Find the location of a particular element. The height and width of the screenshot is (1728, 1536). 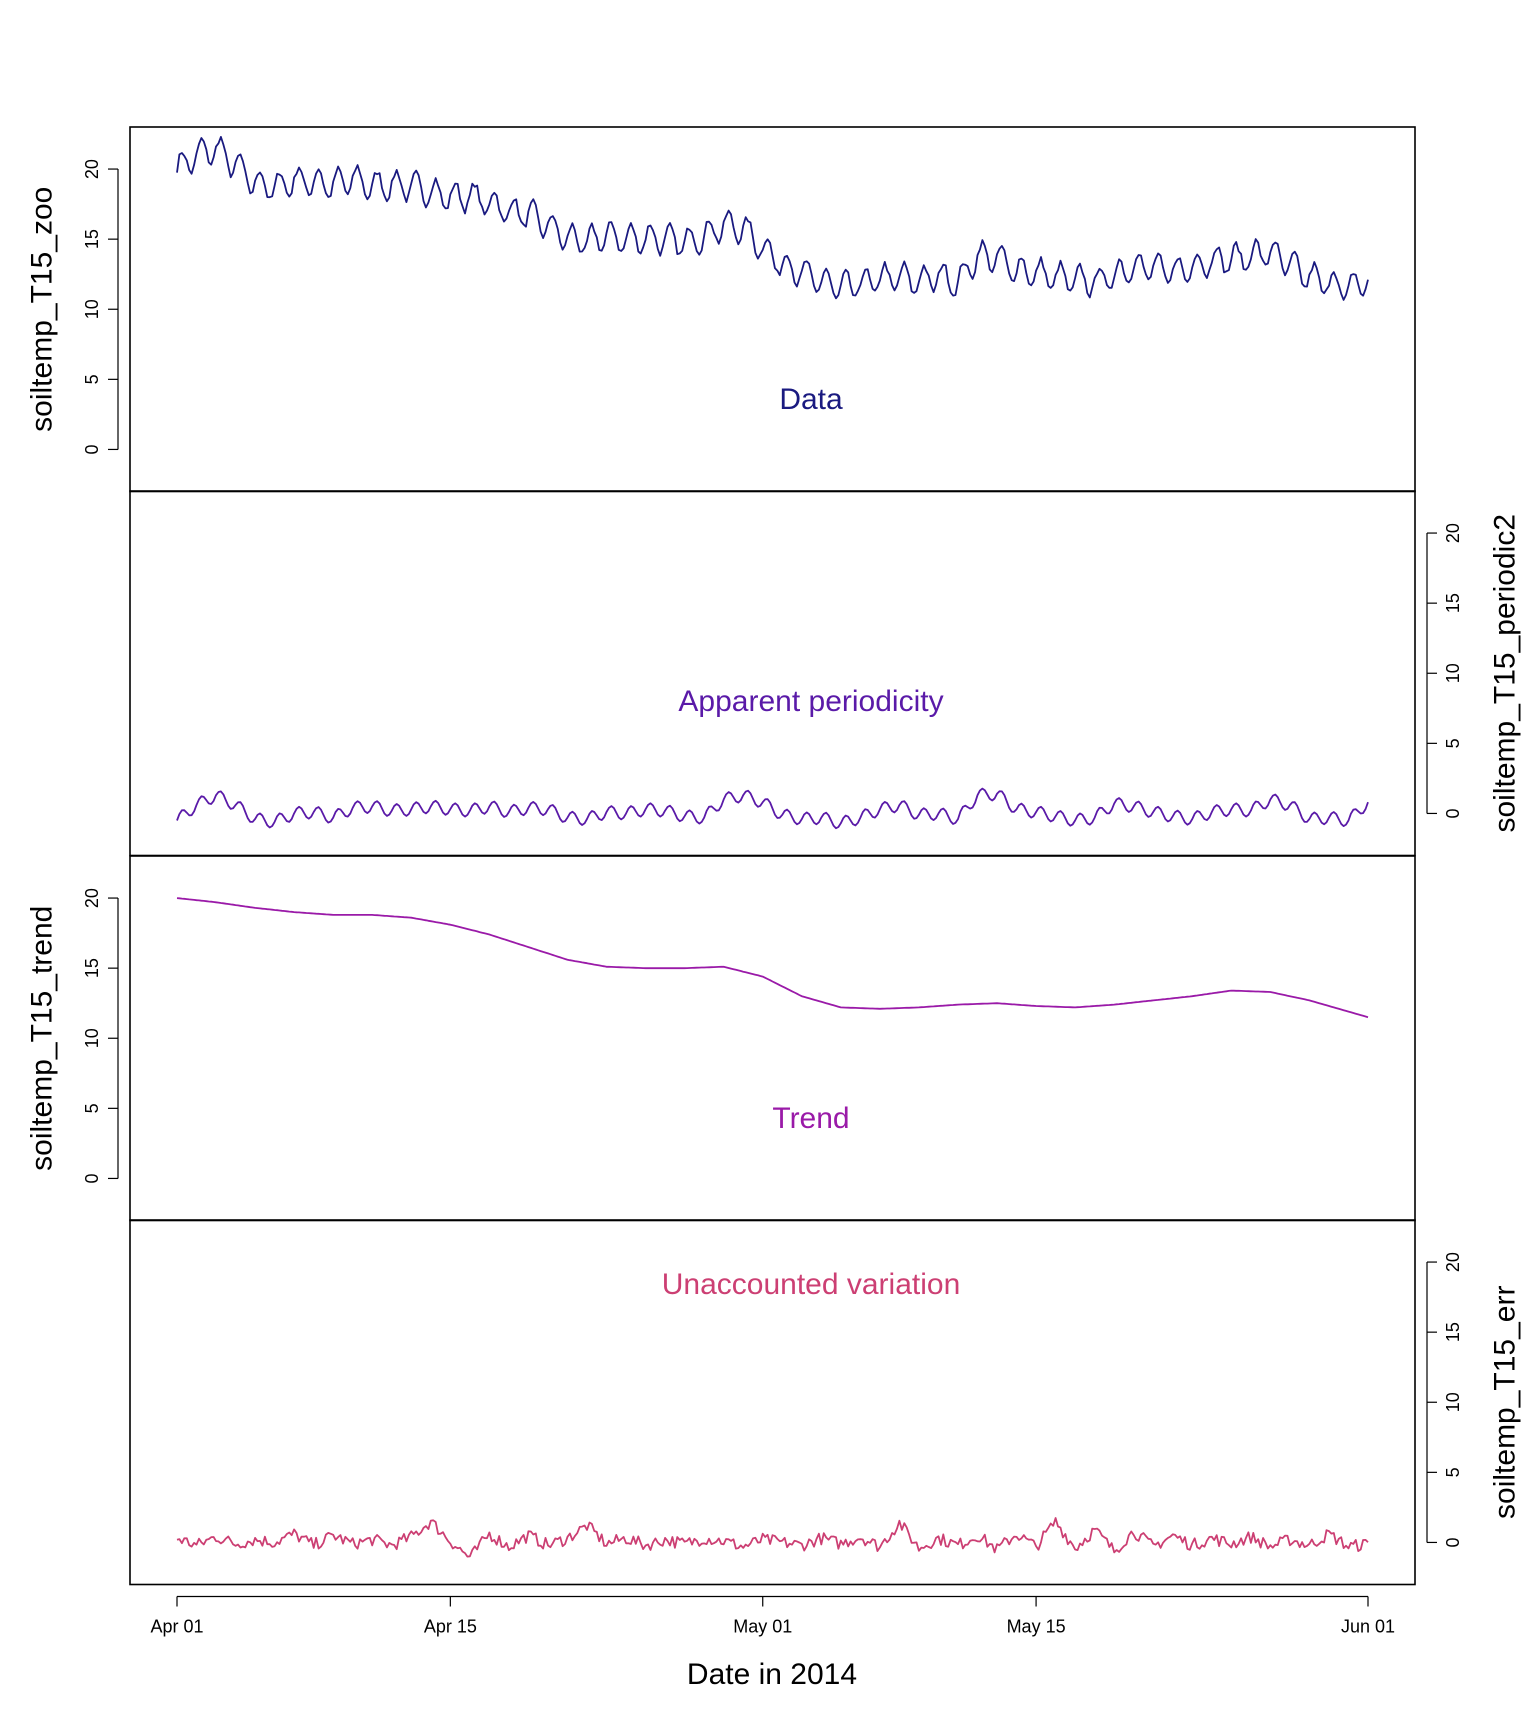

y-axis-title: soiltemp_T15_trend is located at coordinates (42, 1038).